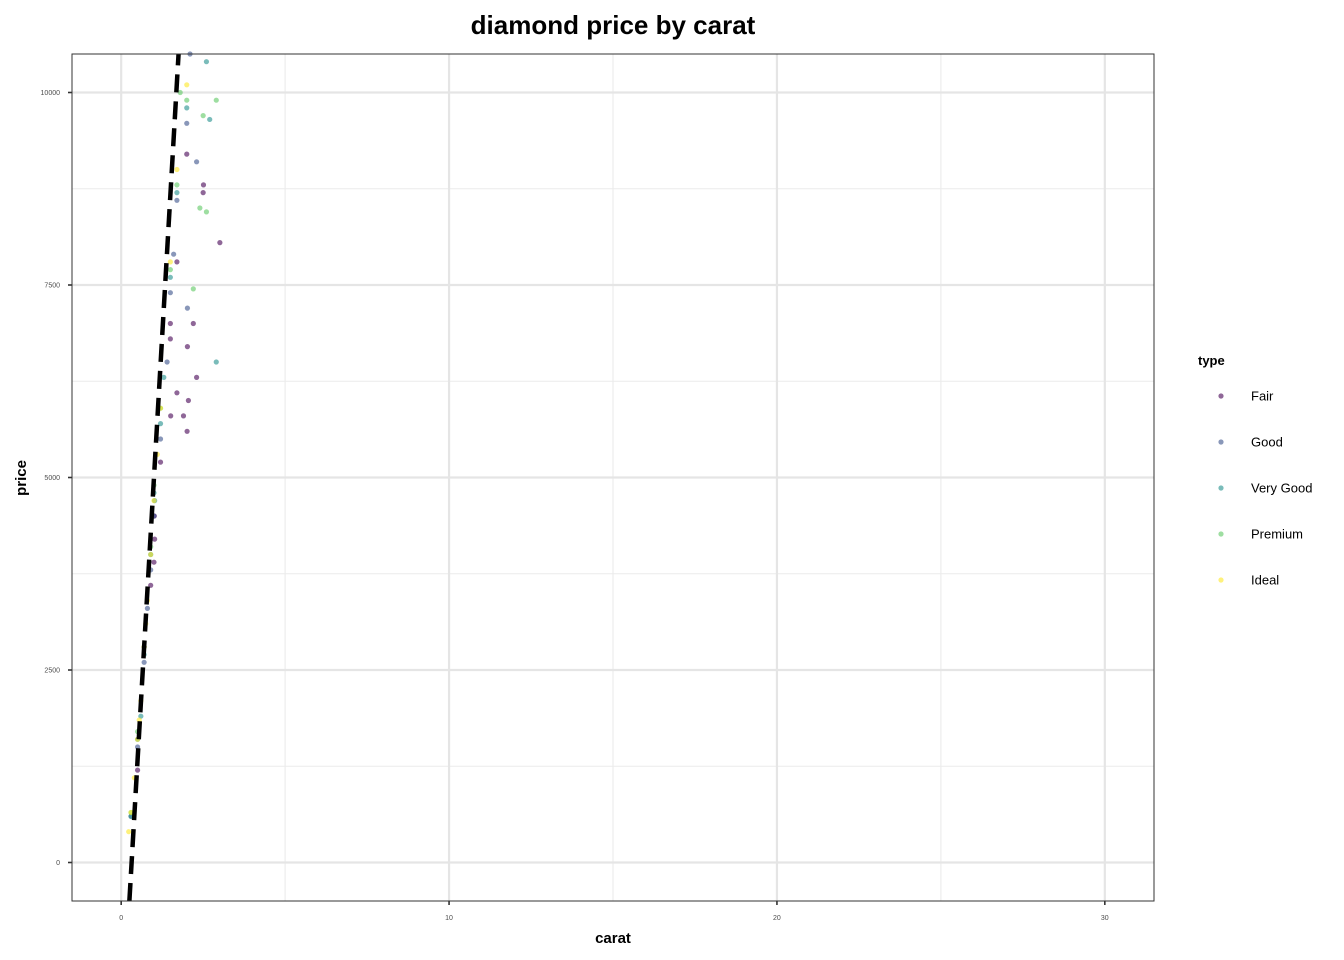 The image size is (1344, 960). What do you see at coordinates (1265, 580) in the screenshot?
I see `legend-label: Ideal` at bounding box center [1265, 580].